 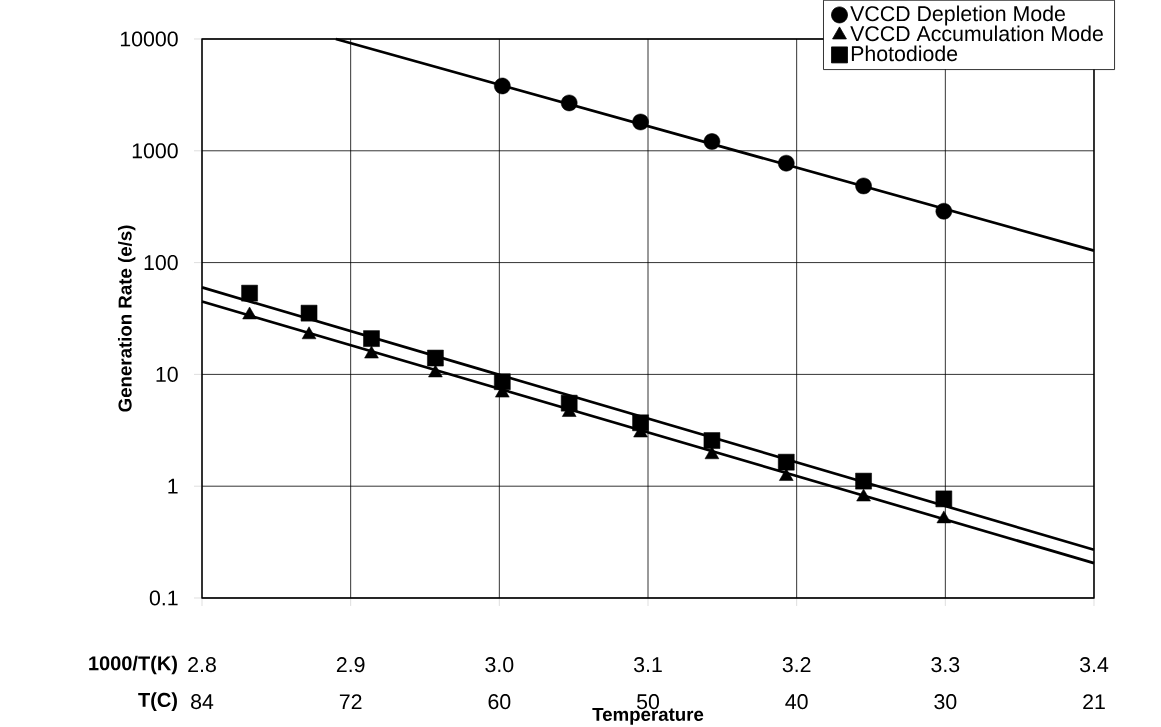 I want to click on x-tick-label: 3.1, so click(x=647, y=665).